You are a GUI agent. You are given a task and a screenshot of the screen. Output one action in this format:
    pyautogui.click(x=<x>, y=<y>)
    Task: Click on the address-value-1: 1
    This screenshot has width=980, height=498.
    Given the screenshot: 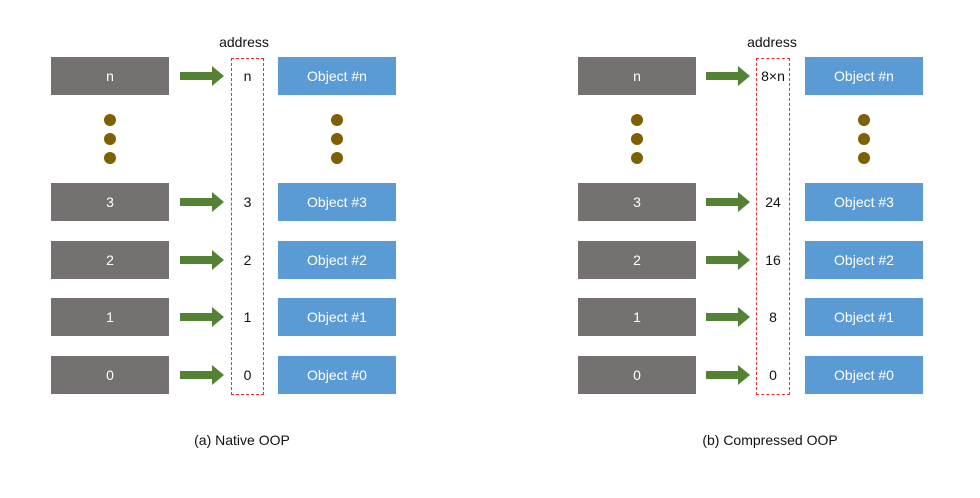 What is the action you would take?
    pyautogui.click(x=247, y=317)
    